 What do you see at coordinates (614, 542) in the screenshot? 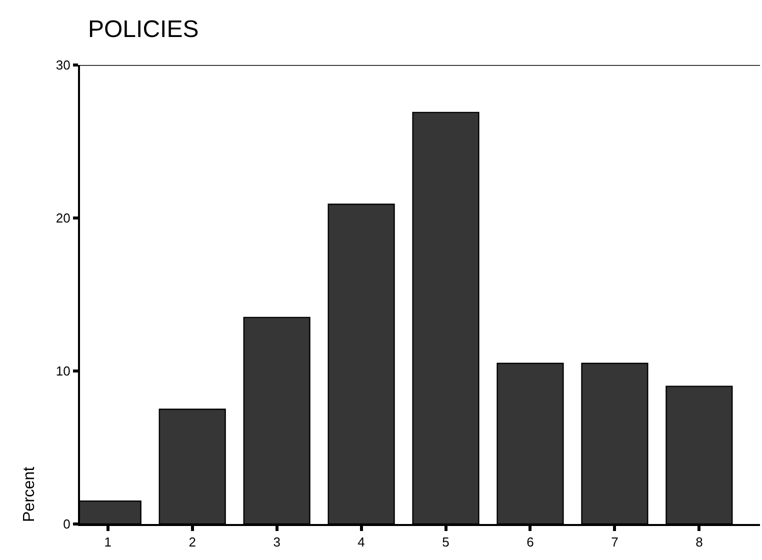
I see `x-tick-label: 7` at bounding box center [614, 542].